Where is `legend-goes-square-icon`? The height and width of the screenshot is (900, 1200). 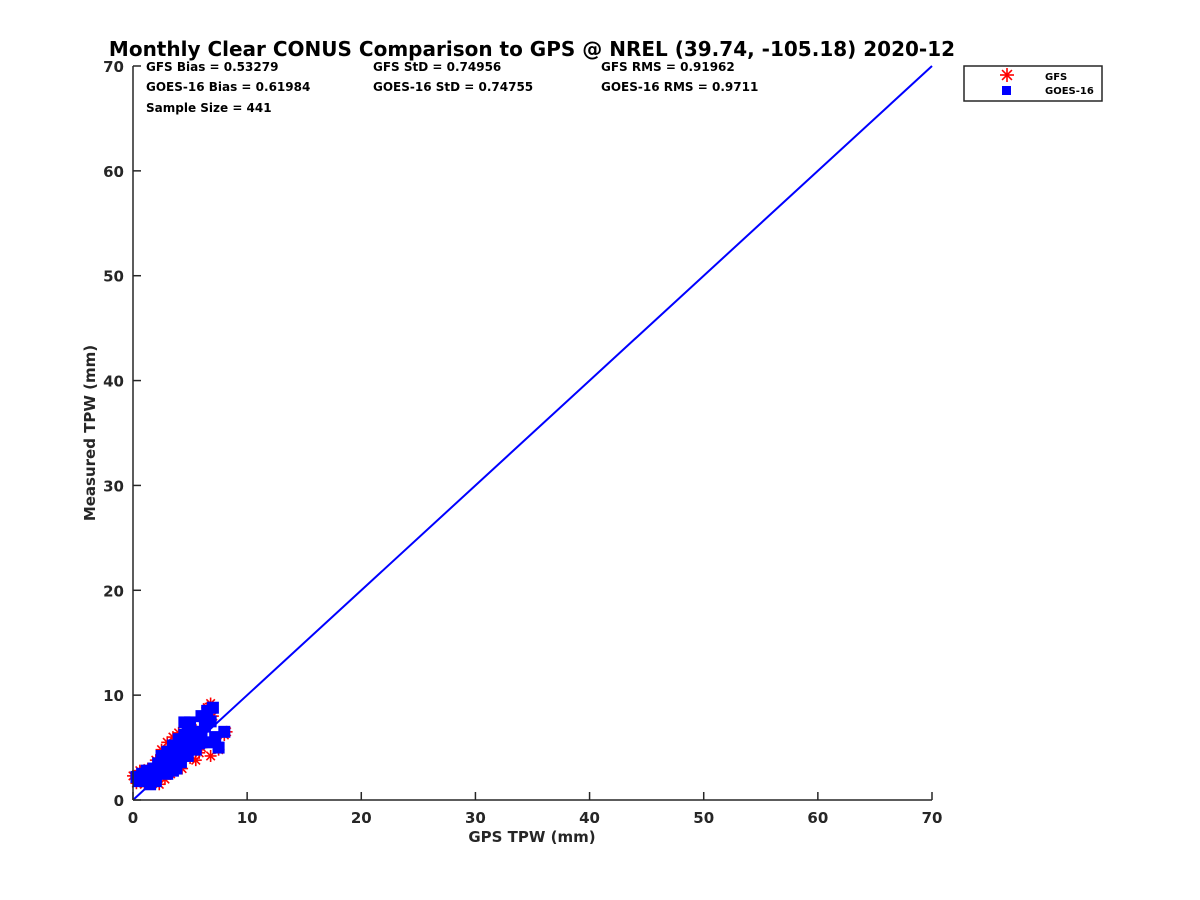 legend-goes-square-icon is located at coordinates (1006, 90).